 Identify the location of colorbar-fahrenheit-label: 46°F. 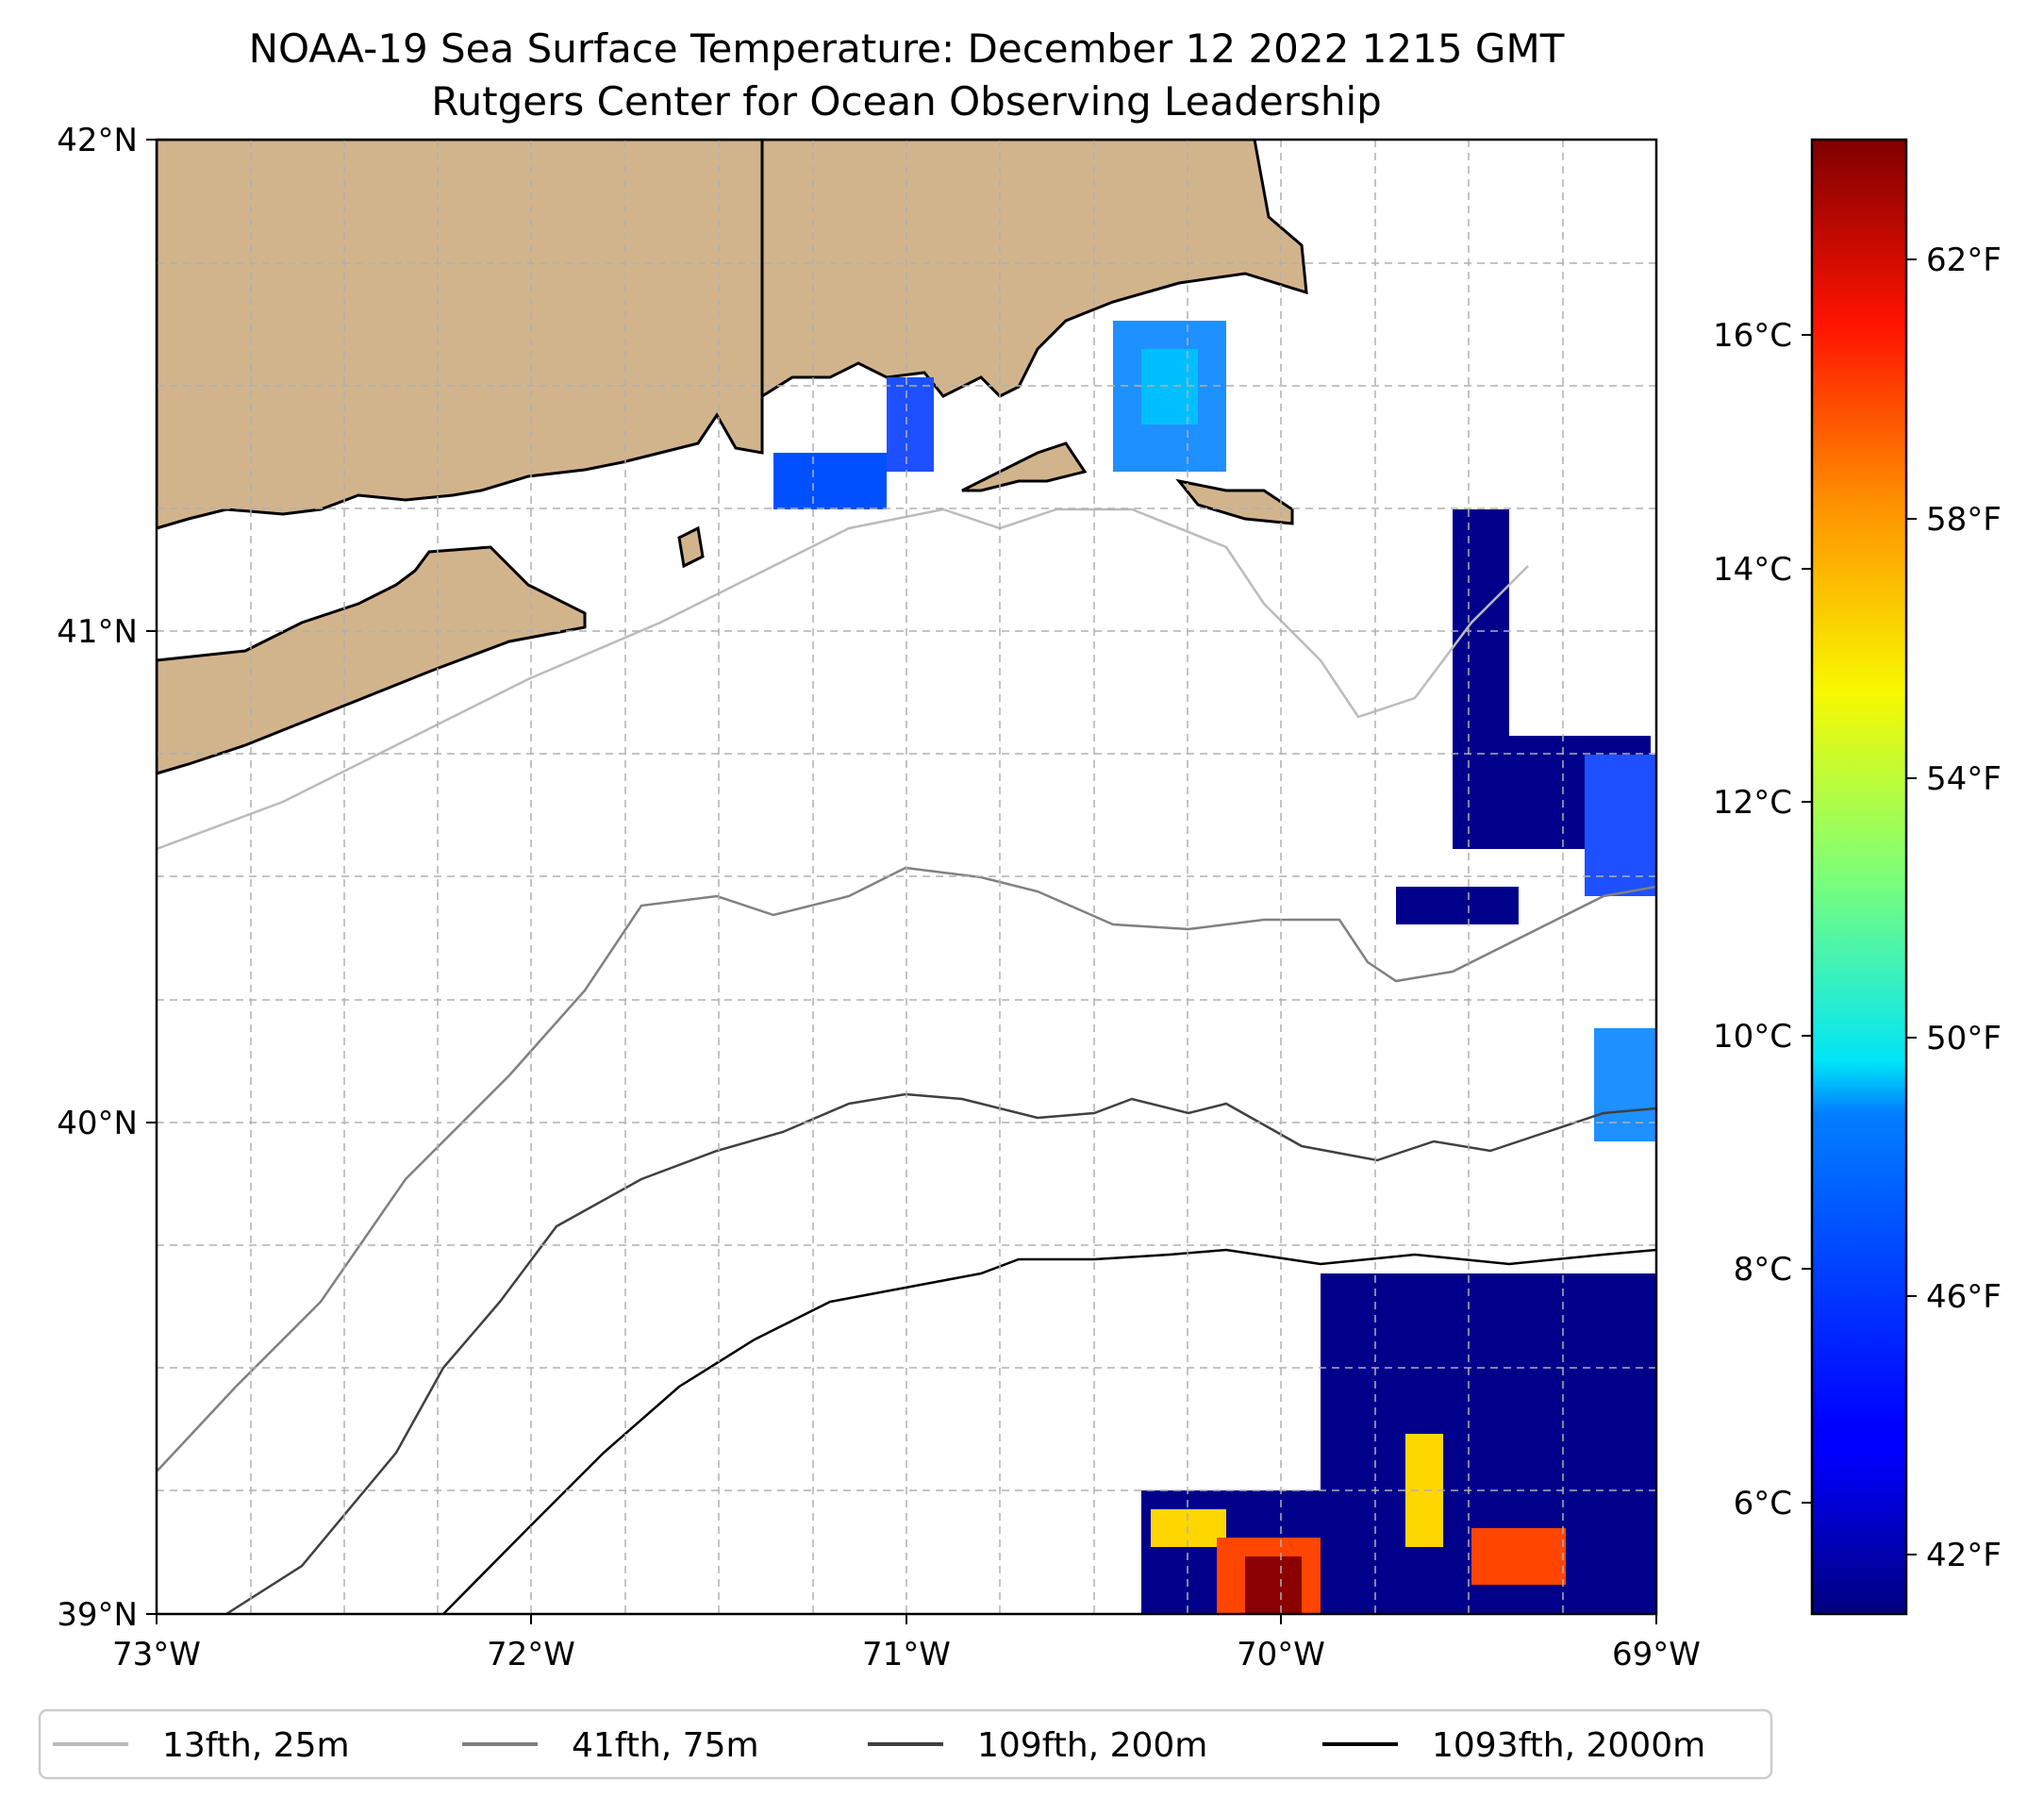
(1964, 1297).